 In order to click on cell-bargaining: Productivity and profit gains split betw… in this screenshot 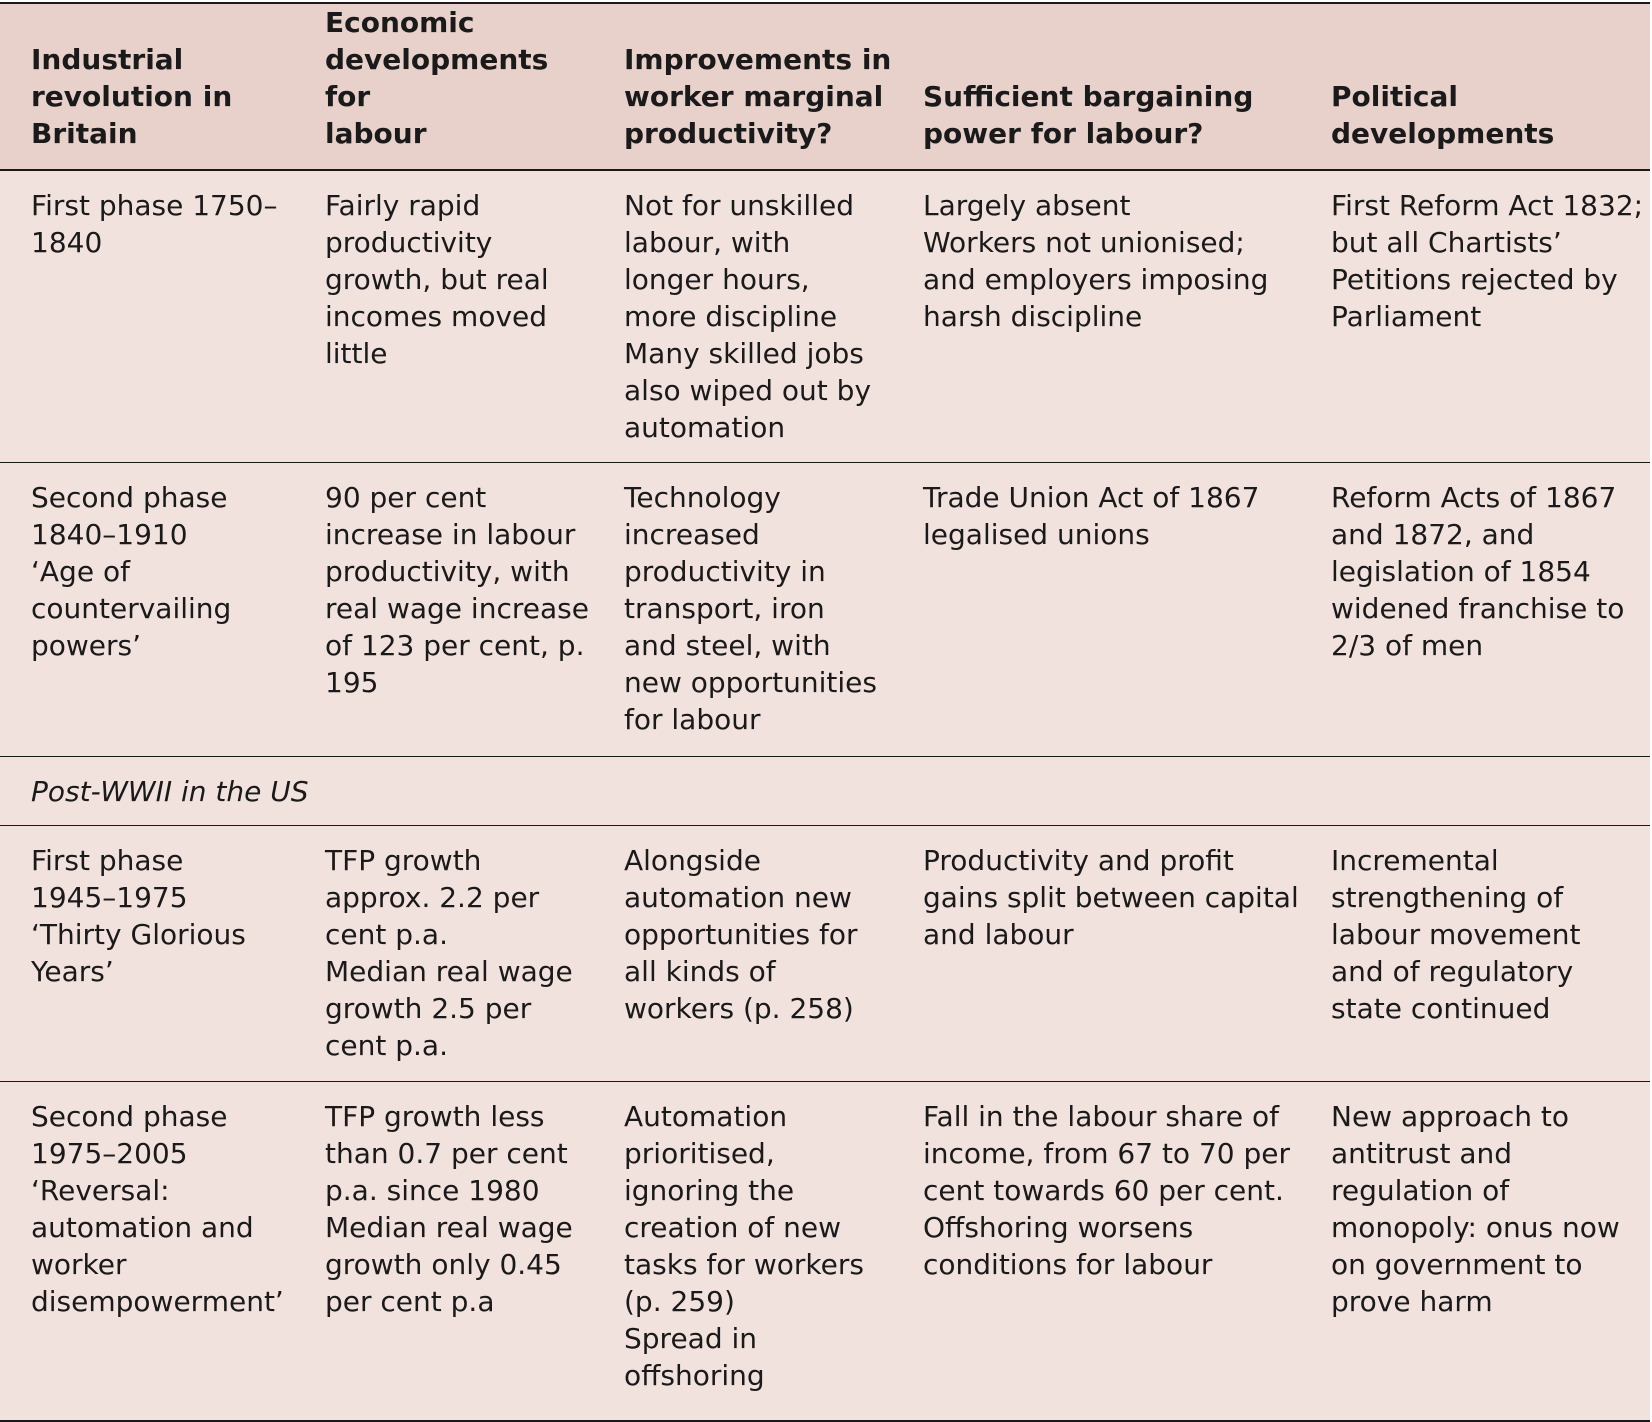, I will do `click(1111, 897)`.